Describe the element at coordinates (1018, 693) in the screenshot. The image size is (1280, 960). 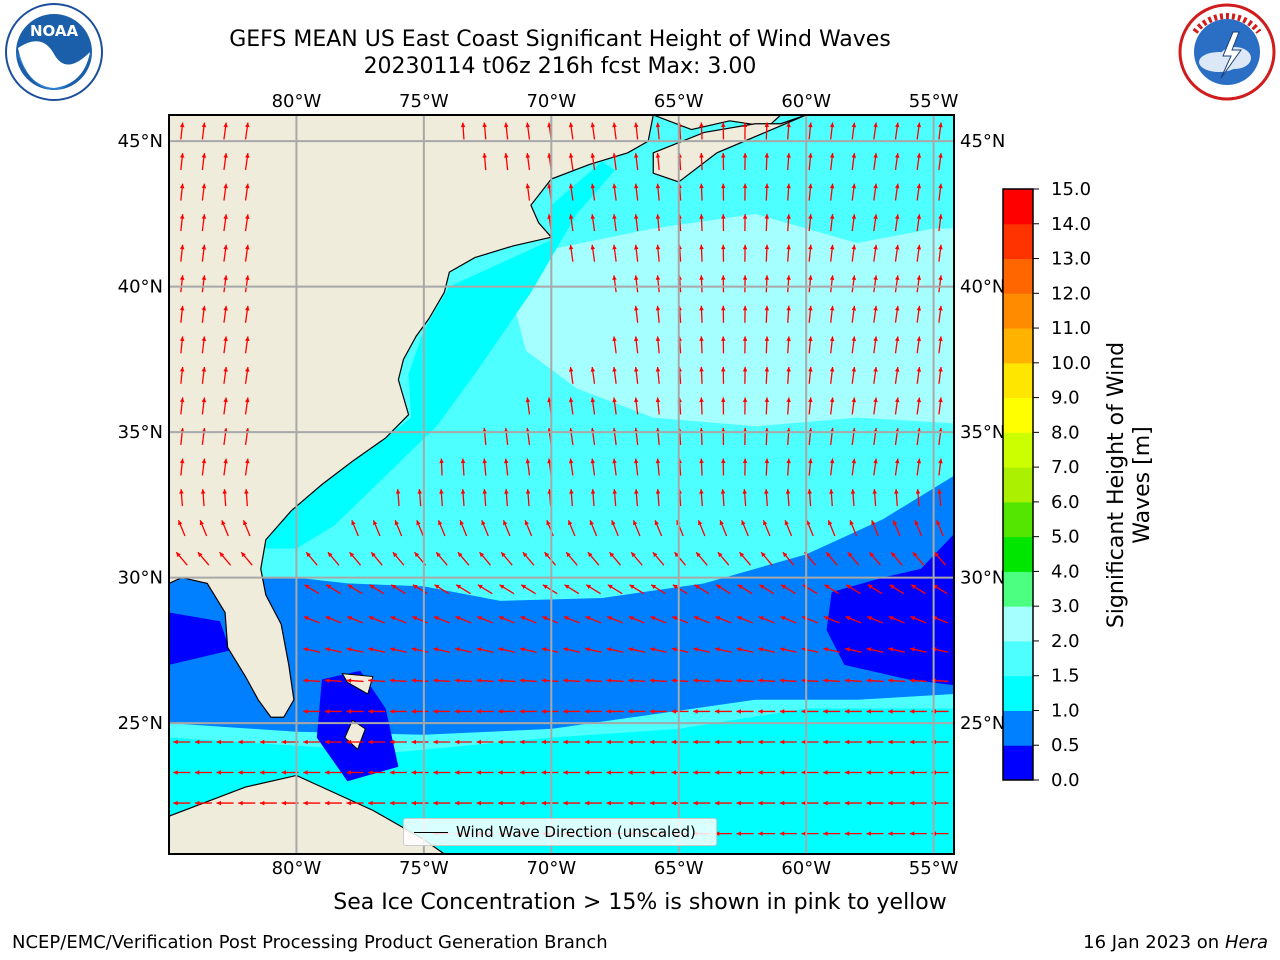
I see `colorbar-swatch` at that location.